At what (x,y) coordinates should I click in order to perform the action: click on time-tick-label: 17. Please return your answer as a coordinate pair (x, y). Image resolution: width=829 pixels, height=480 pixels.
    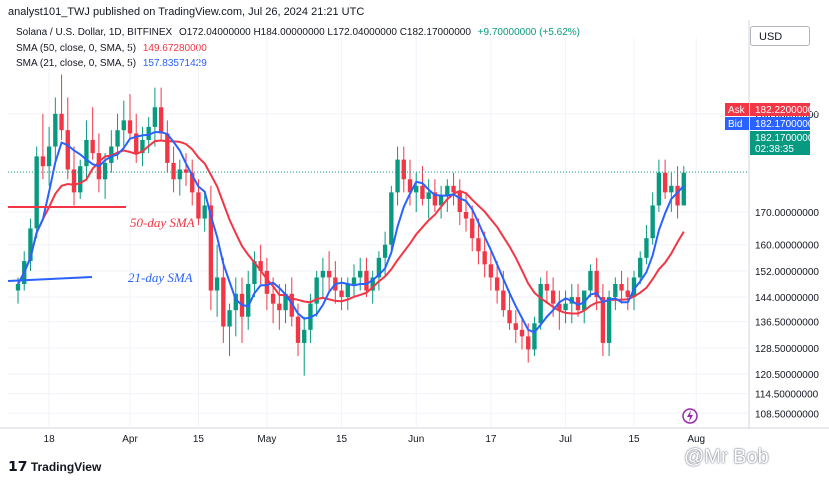
    Looking at the image, I should click on (491, 439).